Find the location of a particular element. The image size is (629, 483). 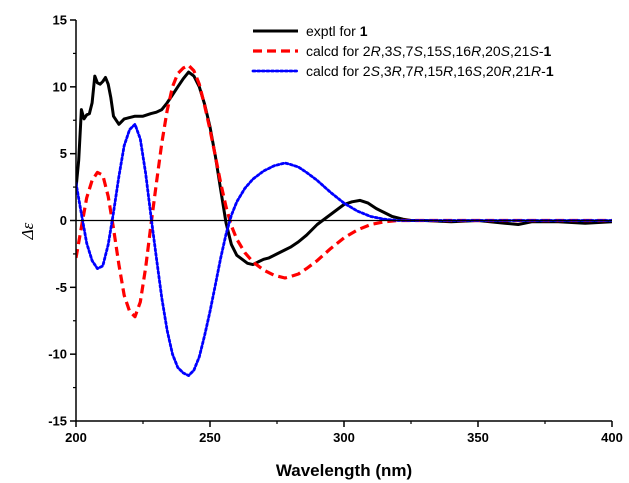

y-tick-label: -10 is located at coordinates (57, 354).